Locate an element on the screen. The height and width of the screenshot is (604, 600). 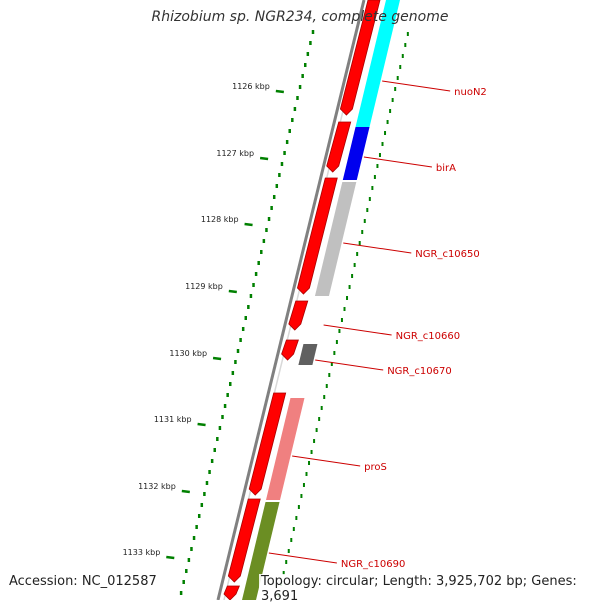
tick-label: 1131 kbp is located at coordinates (173, 419).